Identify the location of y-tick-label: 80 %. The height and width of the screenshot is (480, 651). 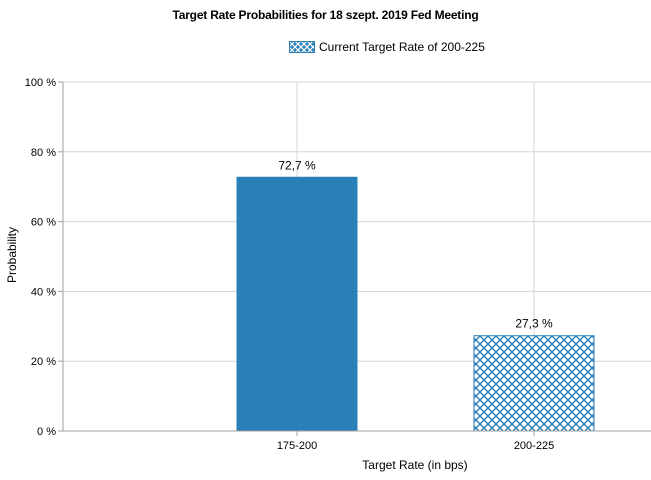
(43, 153).